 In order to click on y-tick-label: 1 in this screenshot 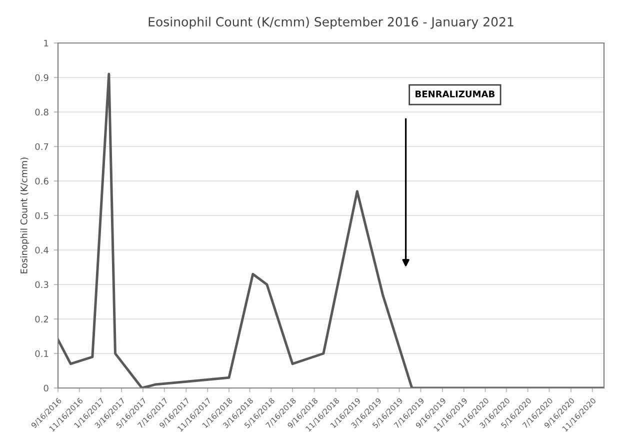, I will do `click(46, 43)`.